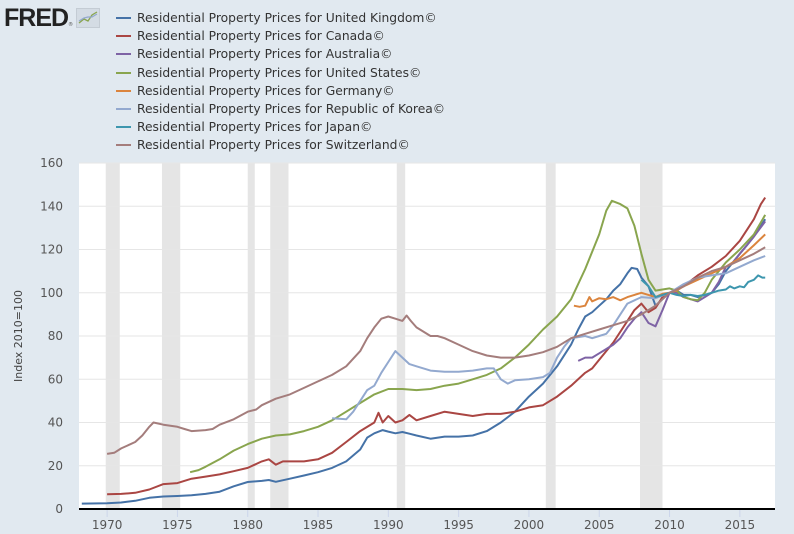  I want to click on y-tick-label: 20, so click(55, 466).